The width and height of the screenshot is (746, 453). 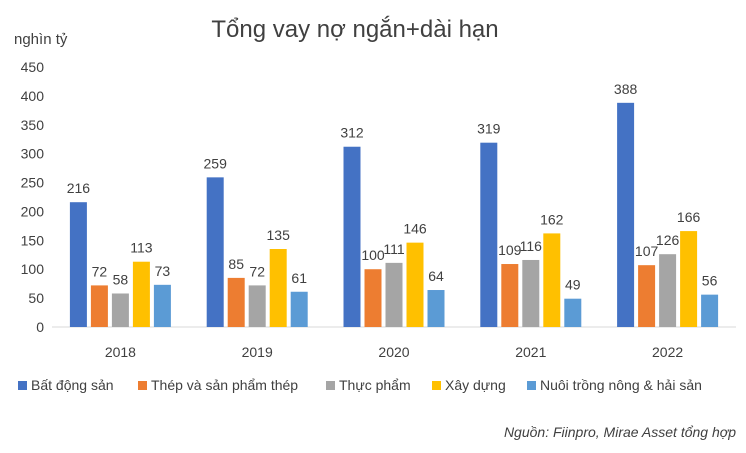 I want to click on data-label: 61, so click(x=299, y=278).